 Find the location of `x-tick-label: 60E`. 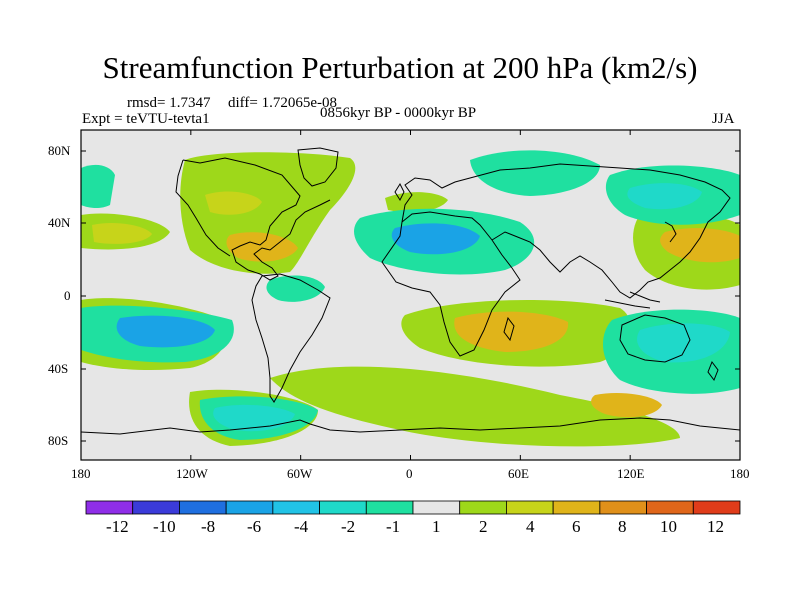

x-tick-label: 60E is located at coordinates (518, 473).